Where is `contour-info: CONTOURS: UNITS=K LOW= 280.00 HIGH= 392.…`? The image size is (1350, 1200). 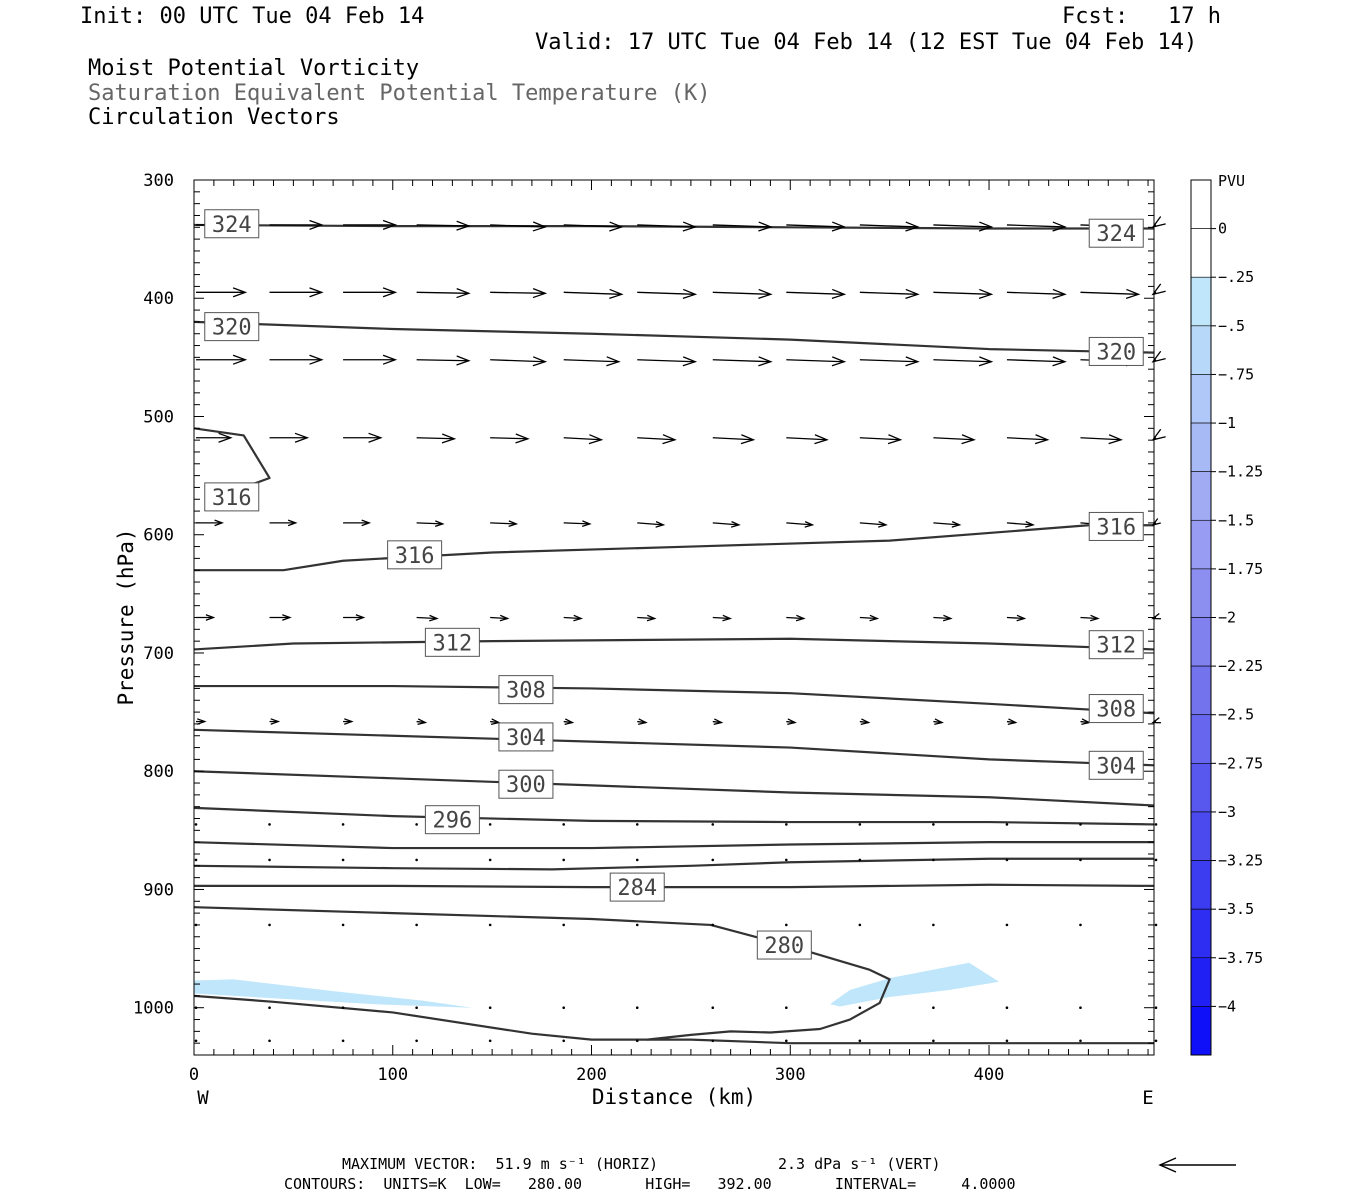 contour-info: CONTOURS: UNITS=K LOW= 280.00 HIGH= 392.… is located at coordinates (650, 1184).